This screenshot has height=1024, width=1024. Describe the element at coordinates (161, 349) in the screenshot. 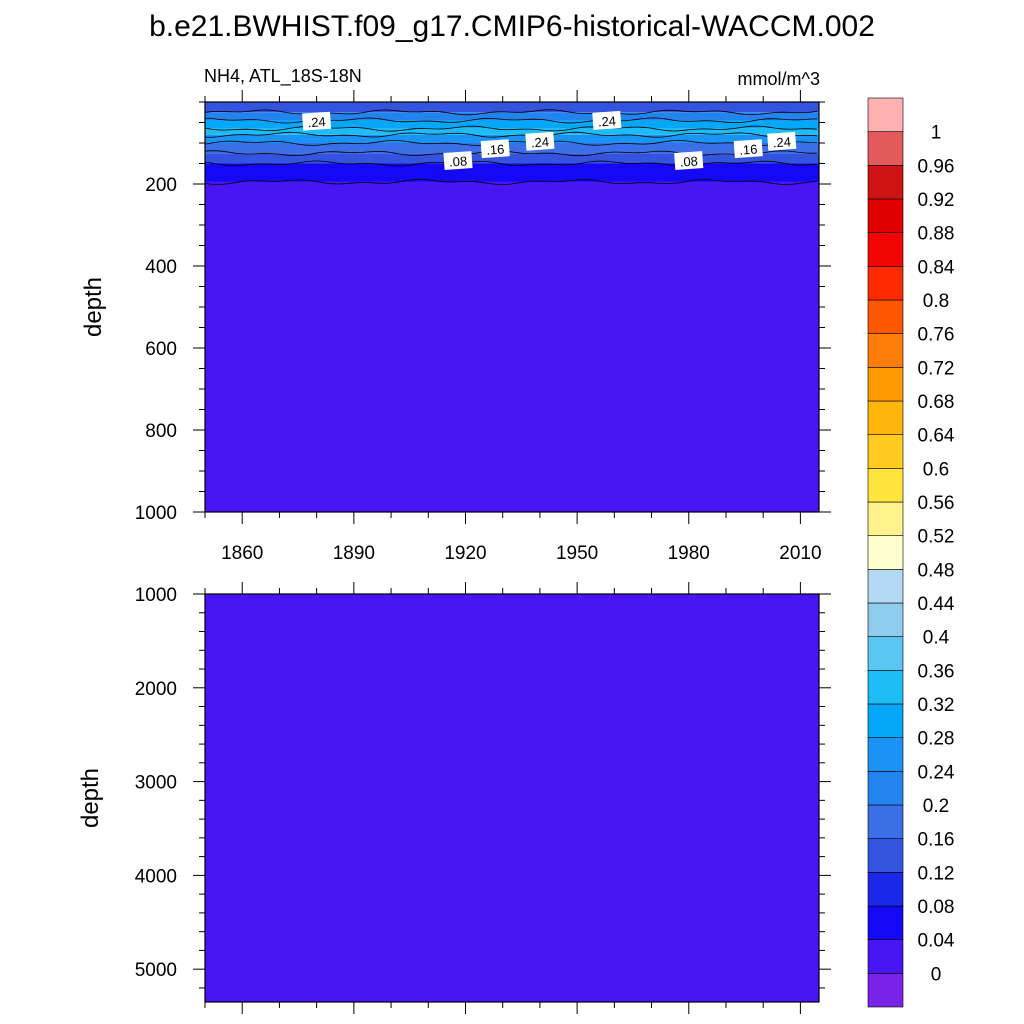

I see `y-tick-label: 600` at that location.